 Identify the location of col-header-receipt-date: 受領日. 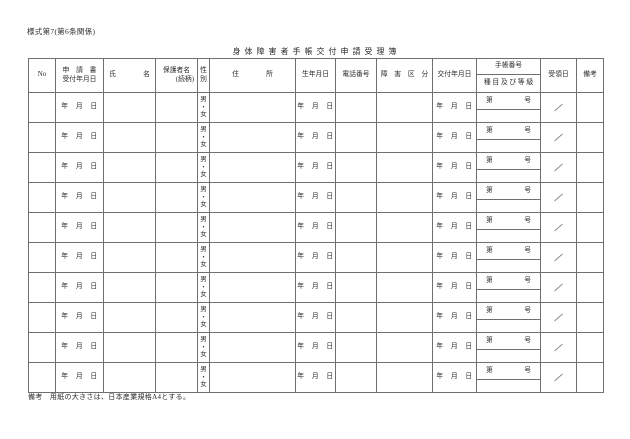
(558, 75).